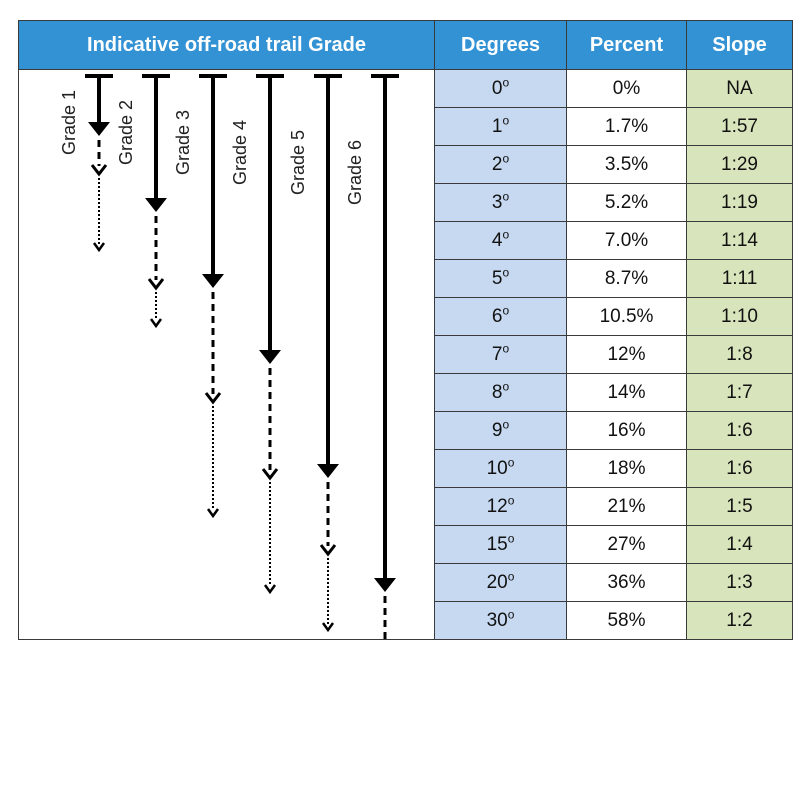 Image resolution: width=812 pixels, height=789 pixels. What do you see at coordinates (406, 316) in the screenshot?
I see `table-row: 6o 10.5% 1:10` at bounding box center [406, 316].